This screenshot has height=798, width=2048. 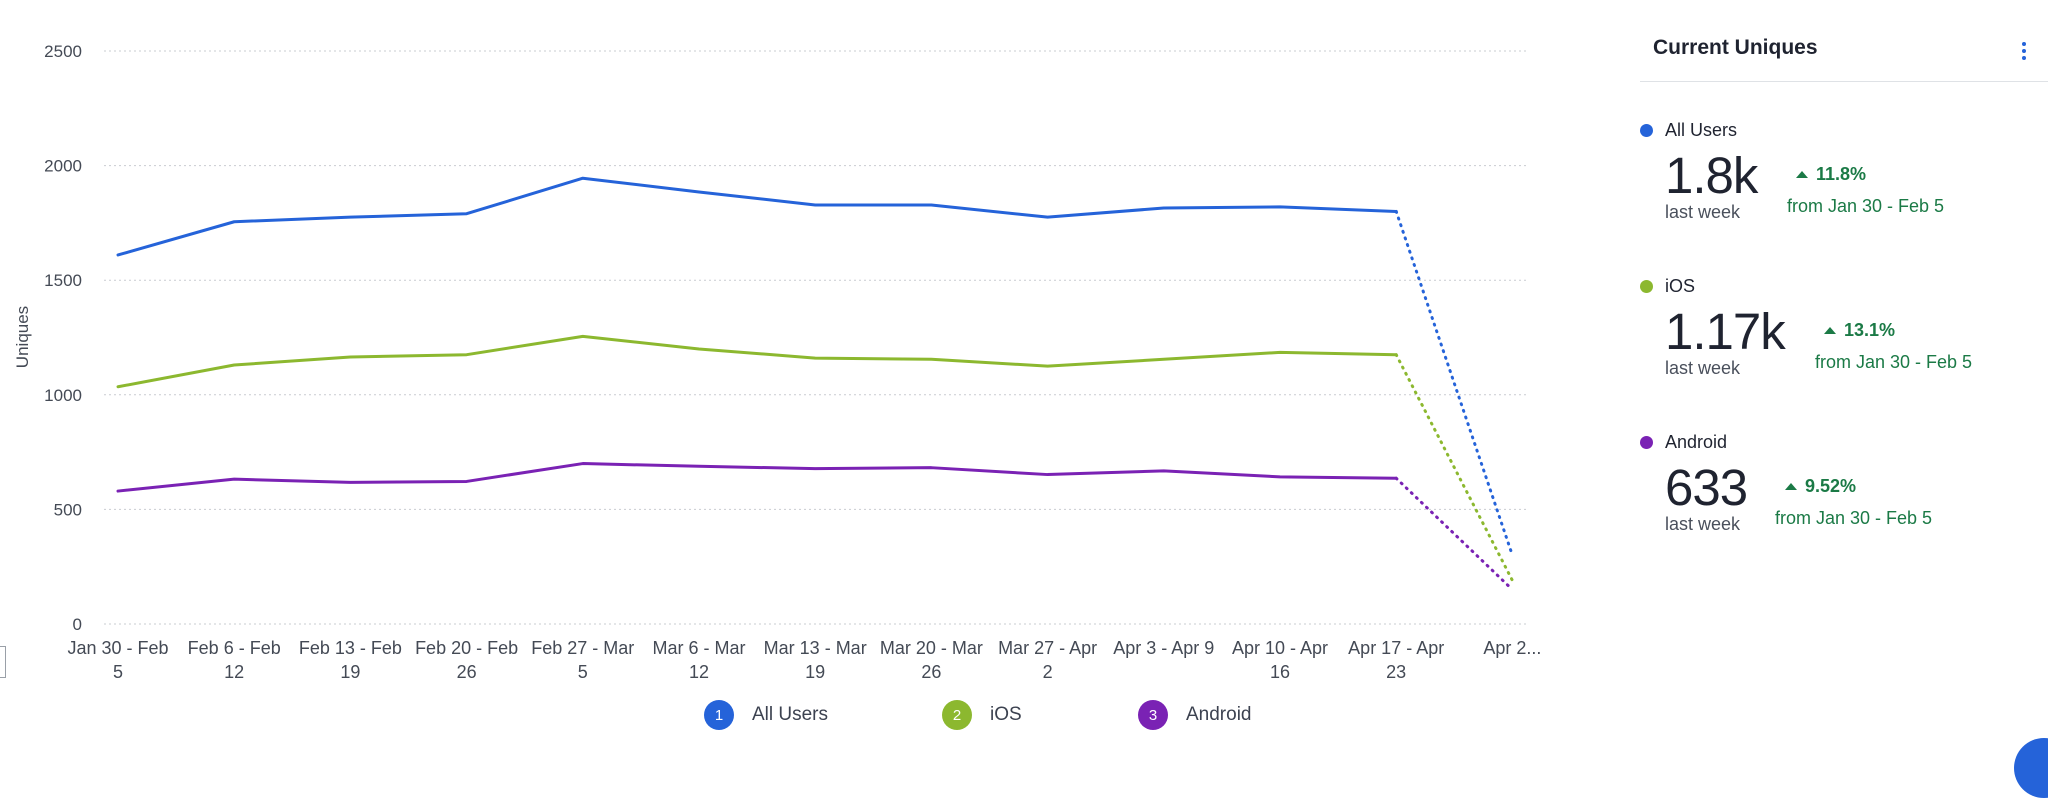 I want to click on legend-item-android: 3 Android, so click(x=1195, y=715).